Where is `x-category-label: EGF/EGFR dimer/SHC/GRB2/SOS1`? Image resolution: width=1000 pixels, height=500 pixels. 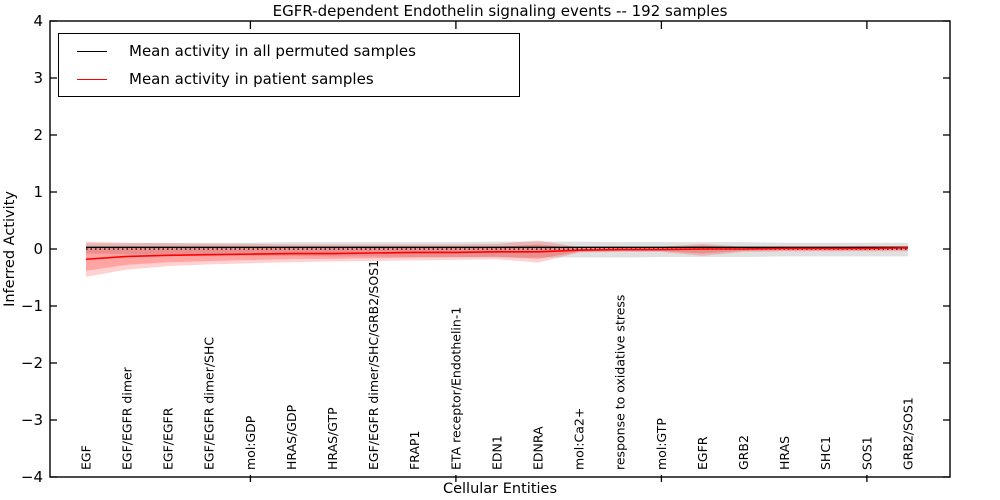 x-category-label: EGF/EGFR dimer/SHC/GRB2/SOS1 is located at coordinates (373, 365).